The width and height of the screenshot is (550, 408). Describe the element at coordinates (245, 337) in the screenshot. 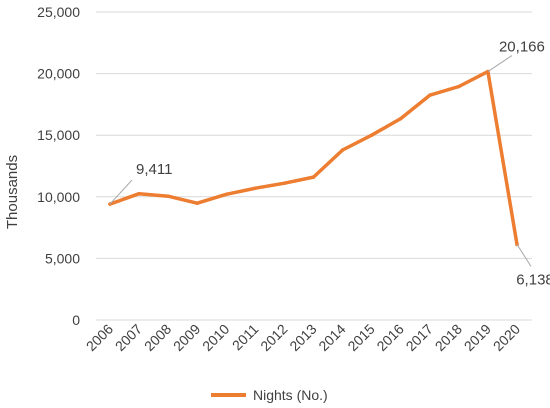

I see `x-tick-label: 2011` at that location.